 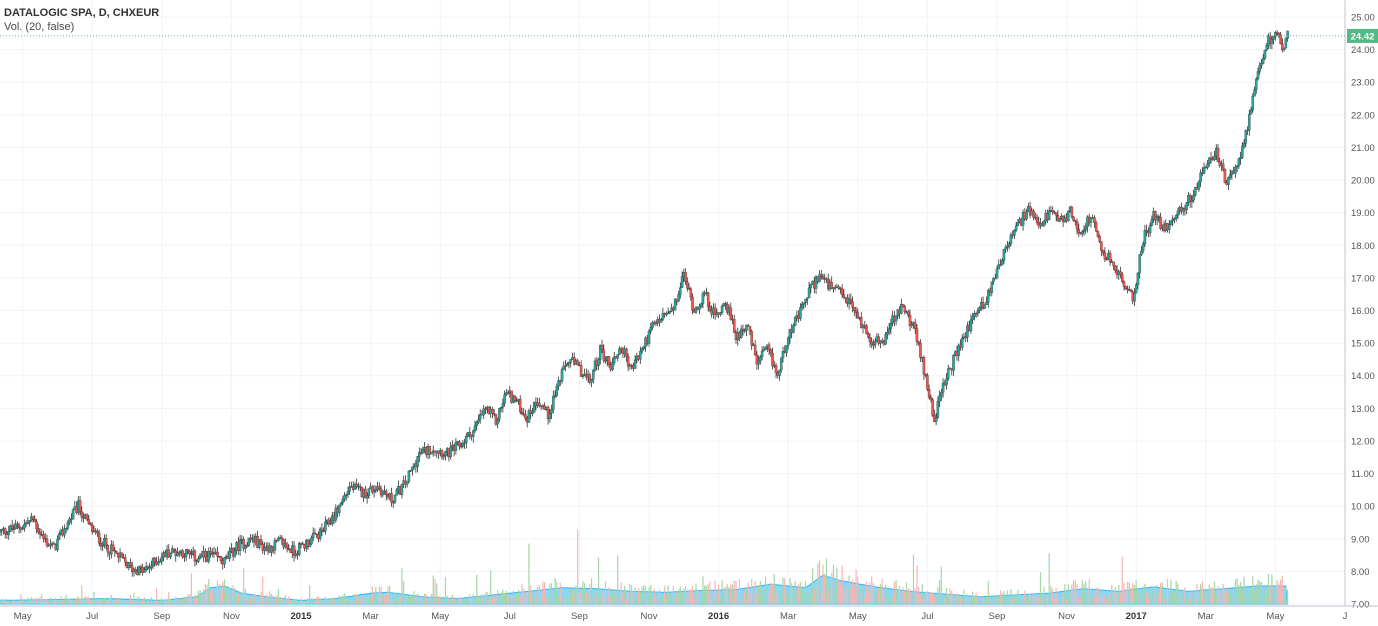 What do you see at coordinates (858, 616) in the screenshot?
I see `x-tick-label: May` at bounding box center [858, 616].